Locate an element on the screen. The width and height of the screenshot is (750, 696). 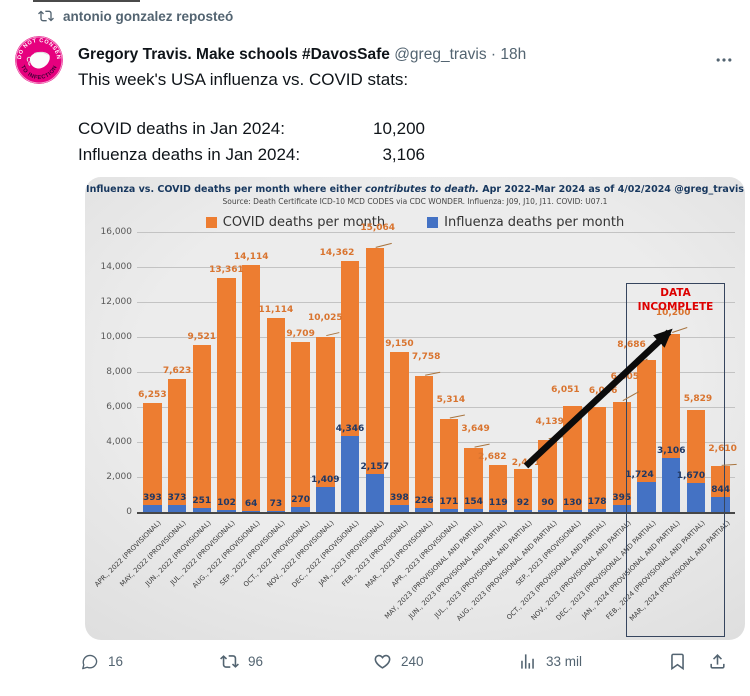
covid-value-label: 10,025 is located at coordinates (325, 317).